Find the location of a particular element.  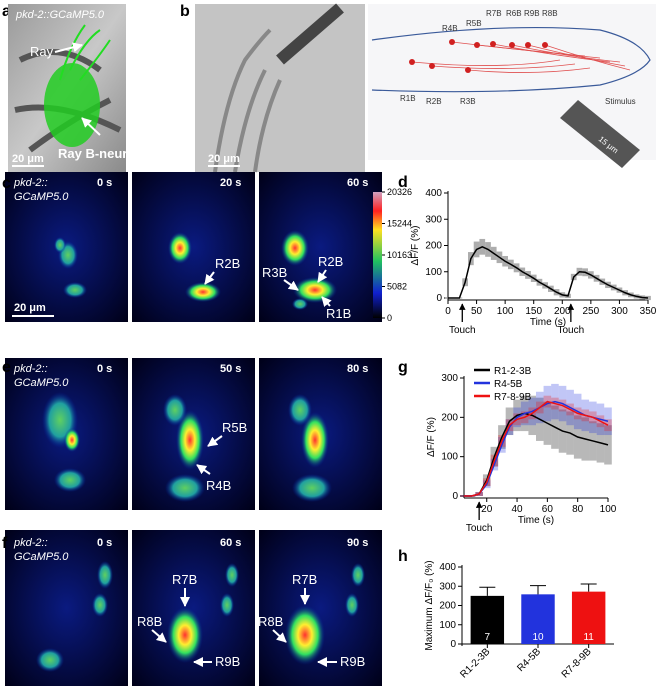

neurons-fluorescence is located at coordinates (72, 105).